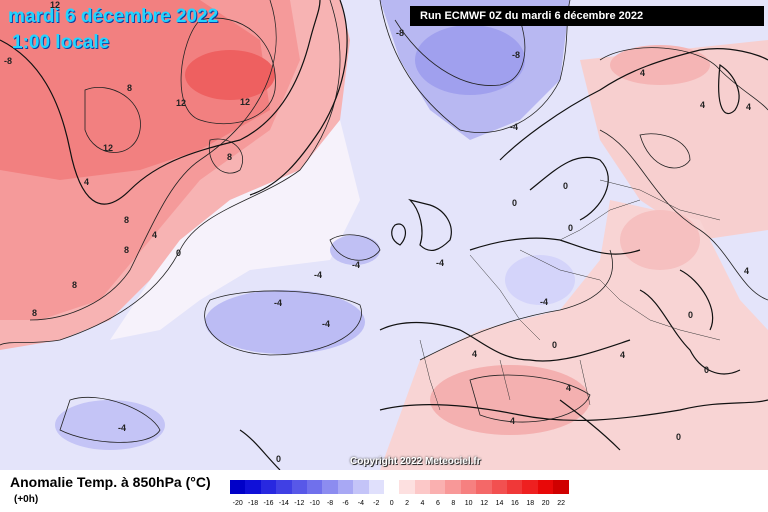  What do you see at coordinates (361, 503) in the screenshot?
I see `color-scale-tick-label: -4` at bounding box center [361, 503].